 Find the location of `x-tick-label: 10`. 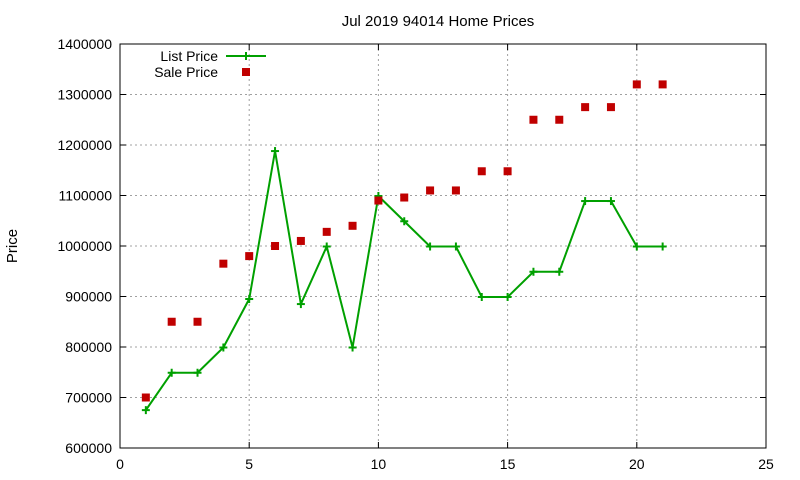

x-tick-label: 10 is located at coordinates (379, 464).